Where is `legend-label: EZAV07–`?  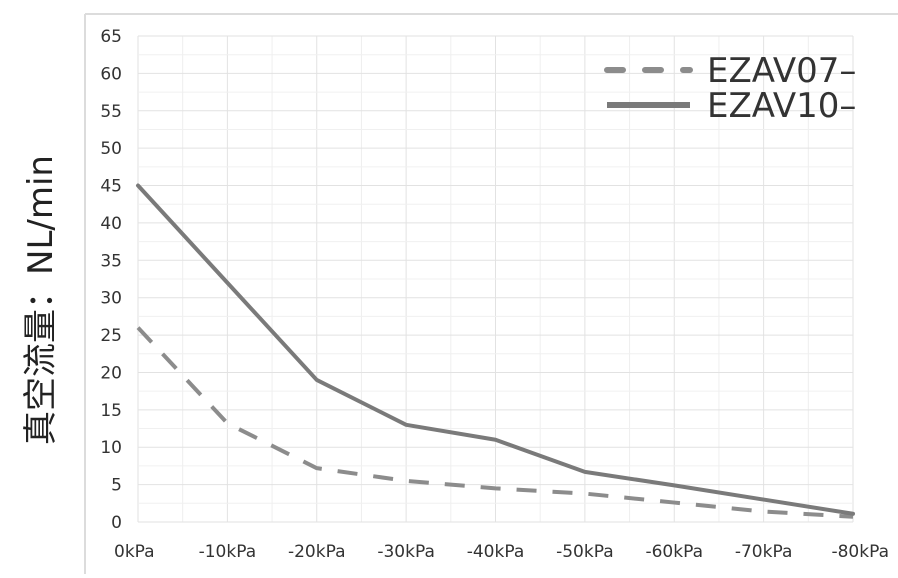 legend-label: EZAV07– is located at coordinates (781, 71).